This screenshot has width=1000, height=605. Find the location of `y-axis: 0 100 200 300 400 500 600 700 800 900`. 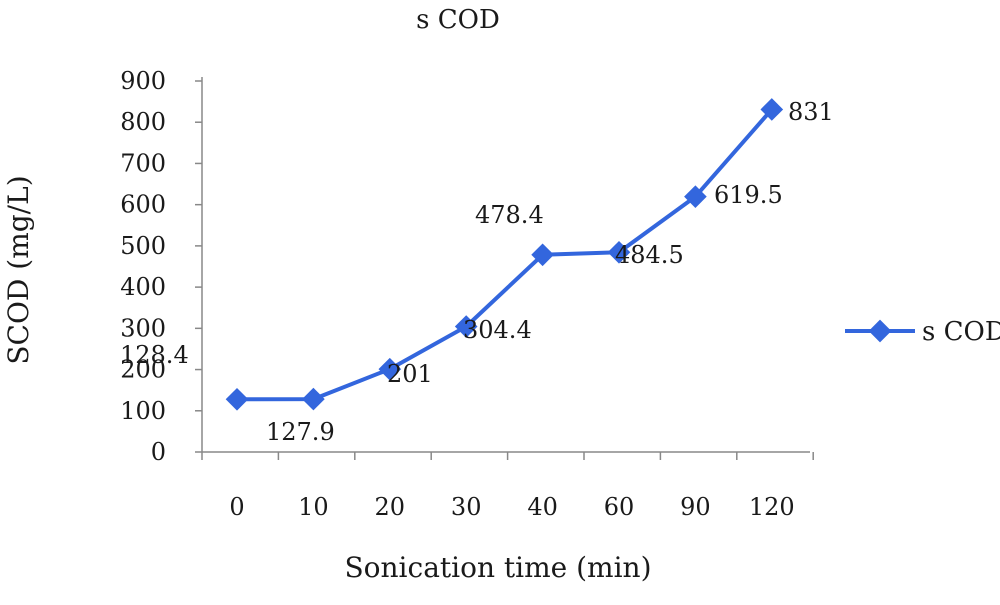

y-axis: 0 100 200 300 400 500 600 700 800 900 is located at coordinates (161, 266).